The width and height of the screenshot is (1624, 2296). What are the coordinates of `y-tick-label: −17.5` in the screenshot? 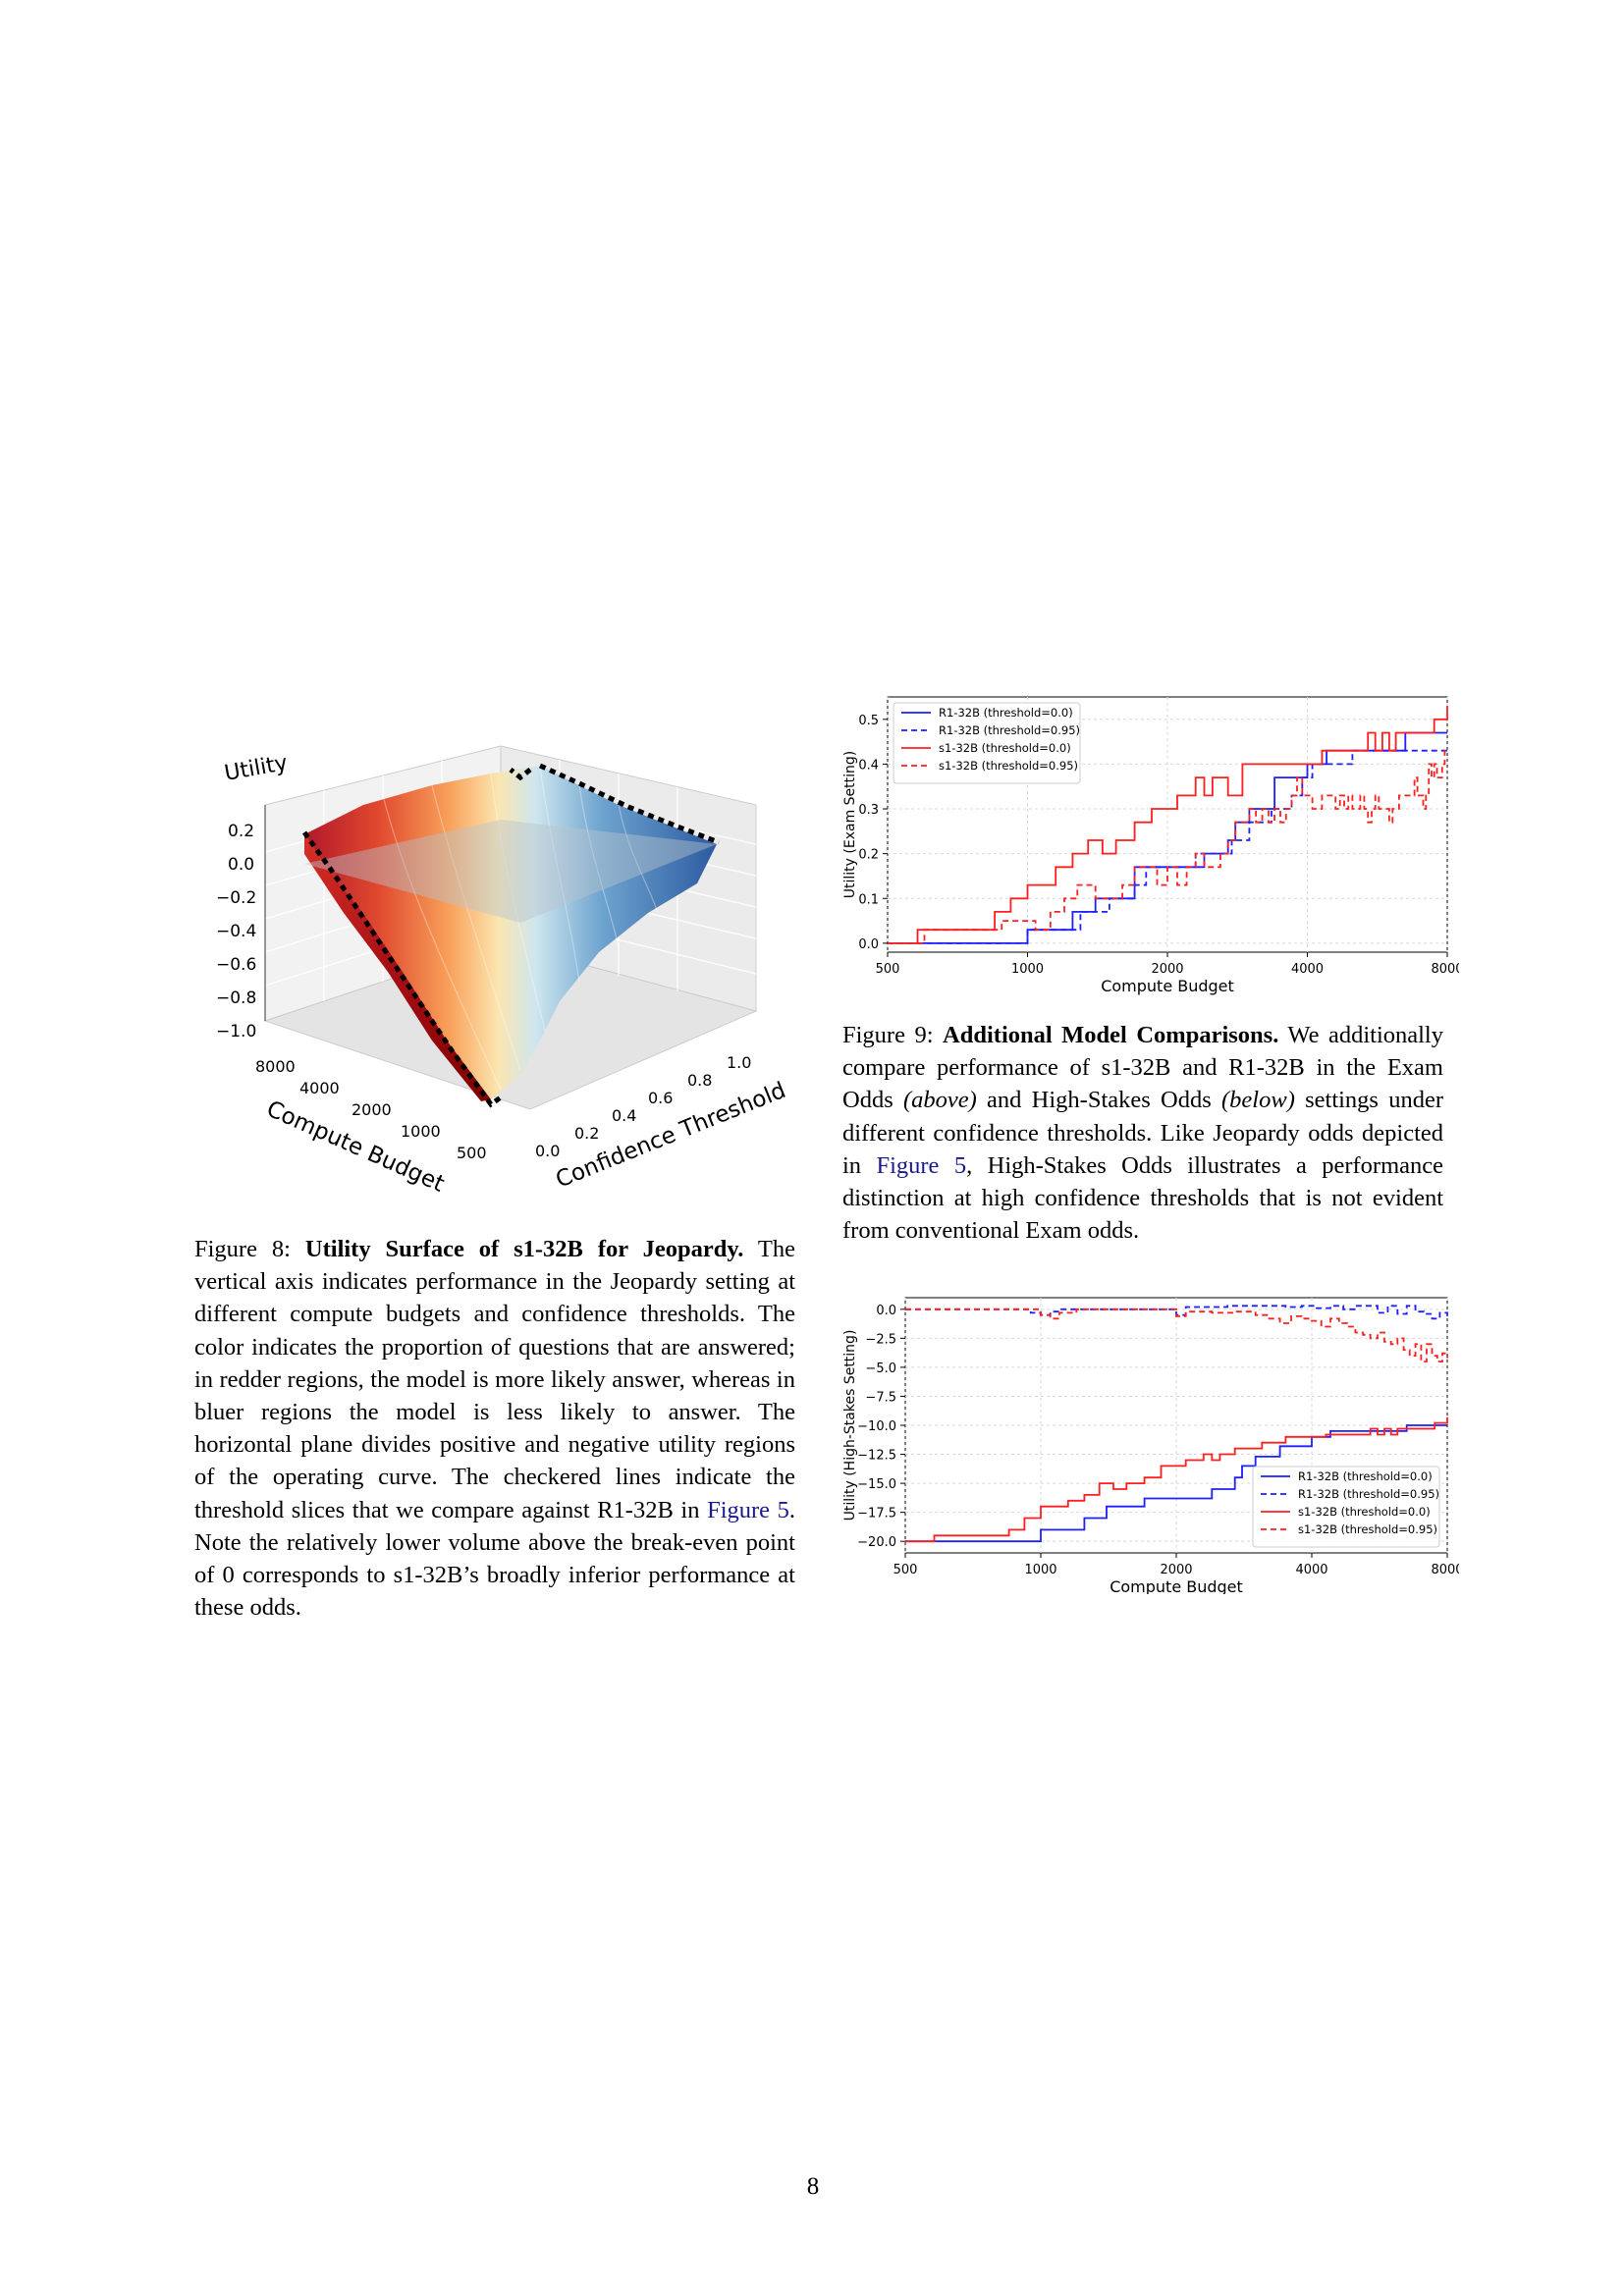 It's located at (876, 1514).